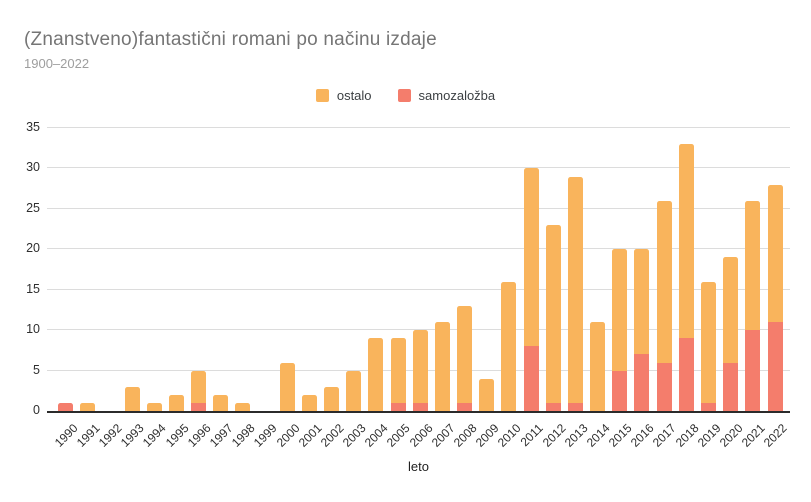 The image size is (811, 502). I want to click on bar-segment-ostalo-2007, so click(442, 366).